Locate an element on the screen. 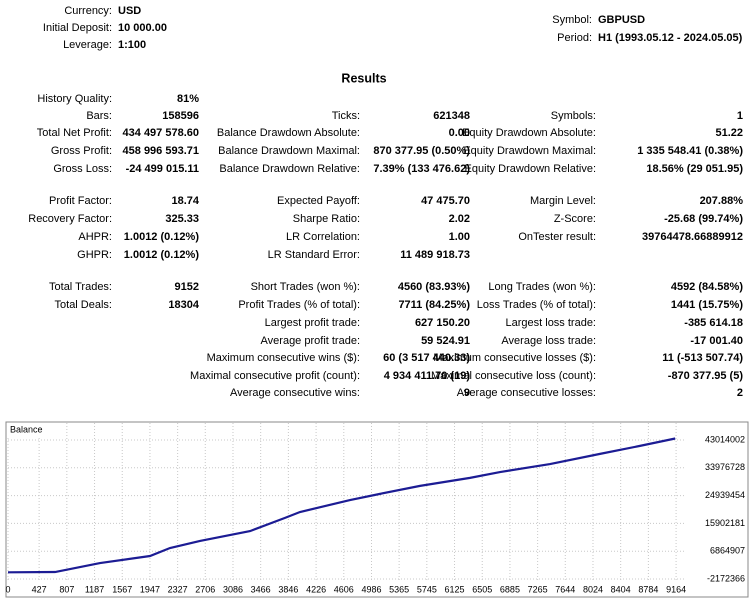  stat-value: 51.22 is located at coordinates (729, 133).